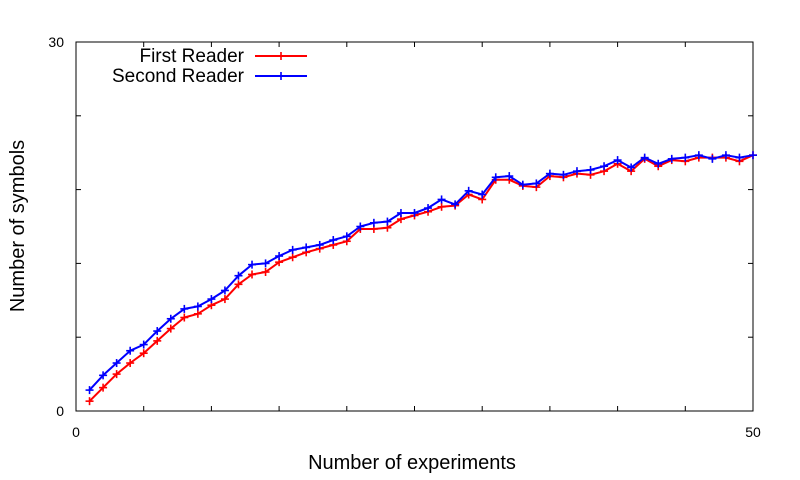 This screenshot has width=800, height=480. I want to click on y-axis-label: Number of symbols, so click(18, 226).